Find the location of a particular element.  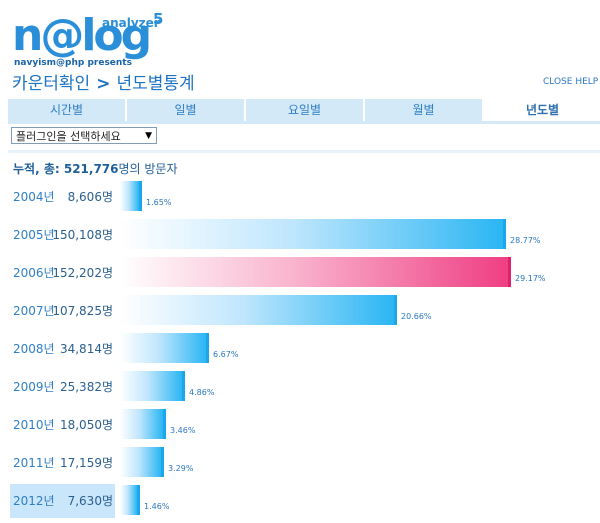

share-percent: 3.29% is located at coordinates (181, 468).